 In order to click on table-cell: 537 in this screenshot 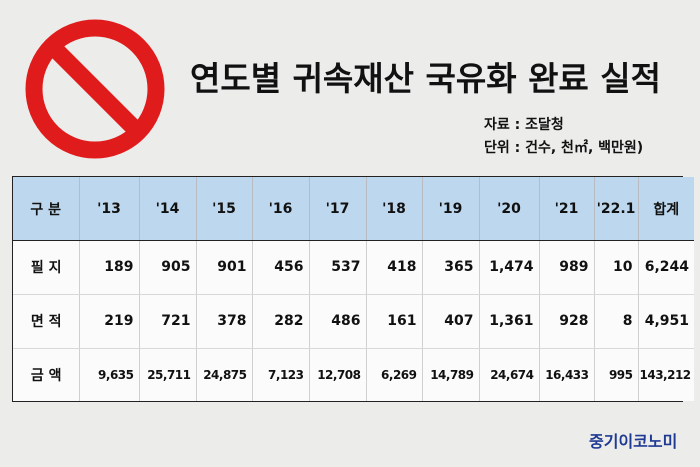, I will do `click(338, 267)`.